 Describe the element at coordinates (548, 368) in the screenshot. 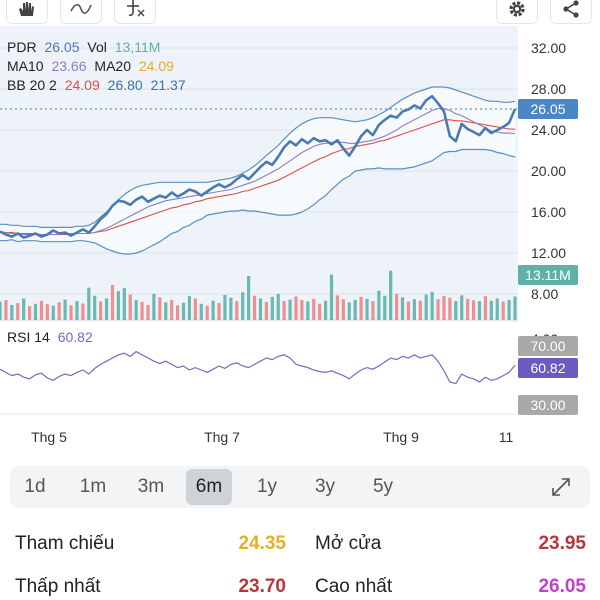

I see `rsi-current-tag-bg` at that location.